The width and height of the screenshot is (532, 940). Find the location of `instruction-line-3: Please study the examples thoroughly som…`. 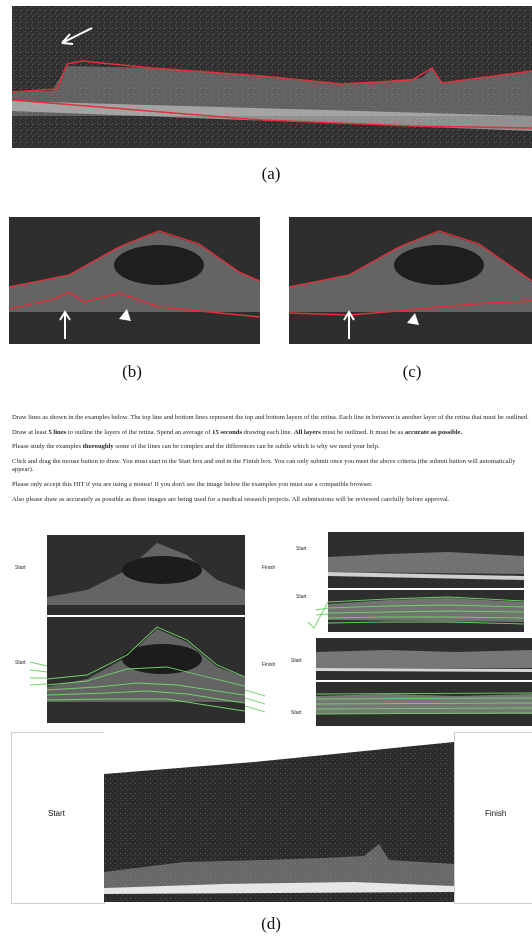

instruction-line-3: Please study the examples thoroughly som… is located at coordinates (196, 447).